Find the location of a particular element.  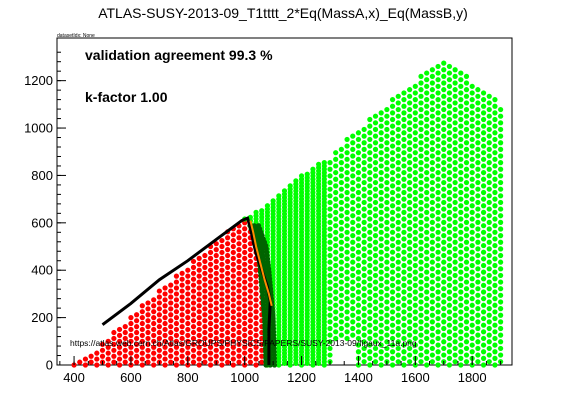

validation-contour is located at coordinates (261, 263).